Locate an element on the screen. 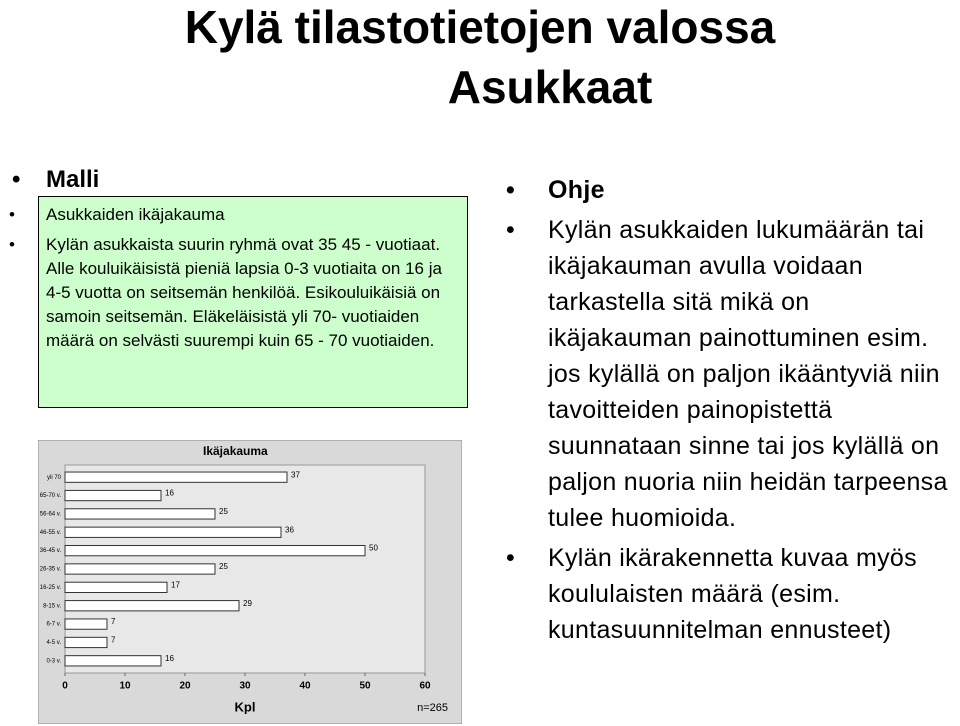  x-tick-label: 30 is located at coordinates (245, 686).